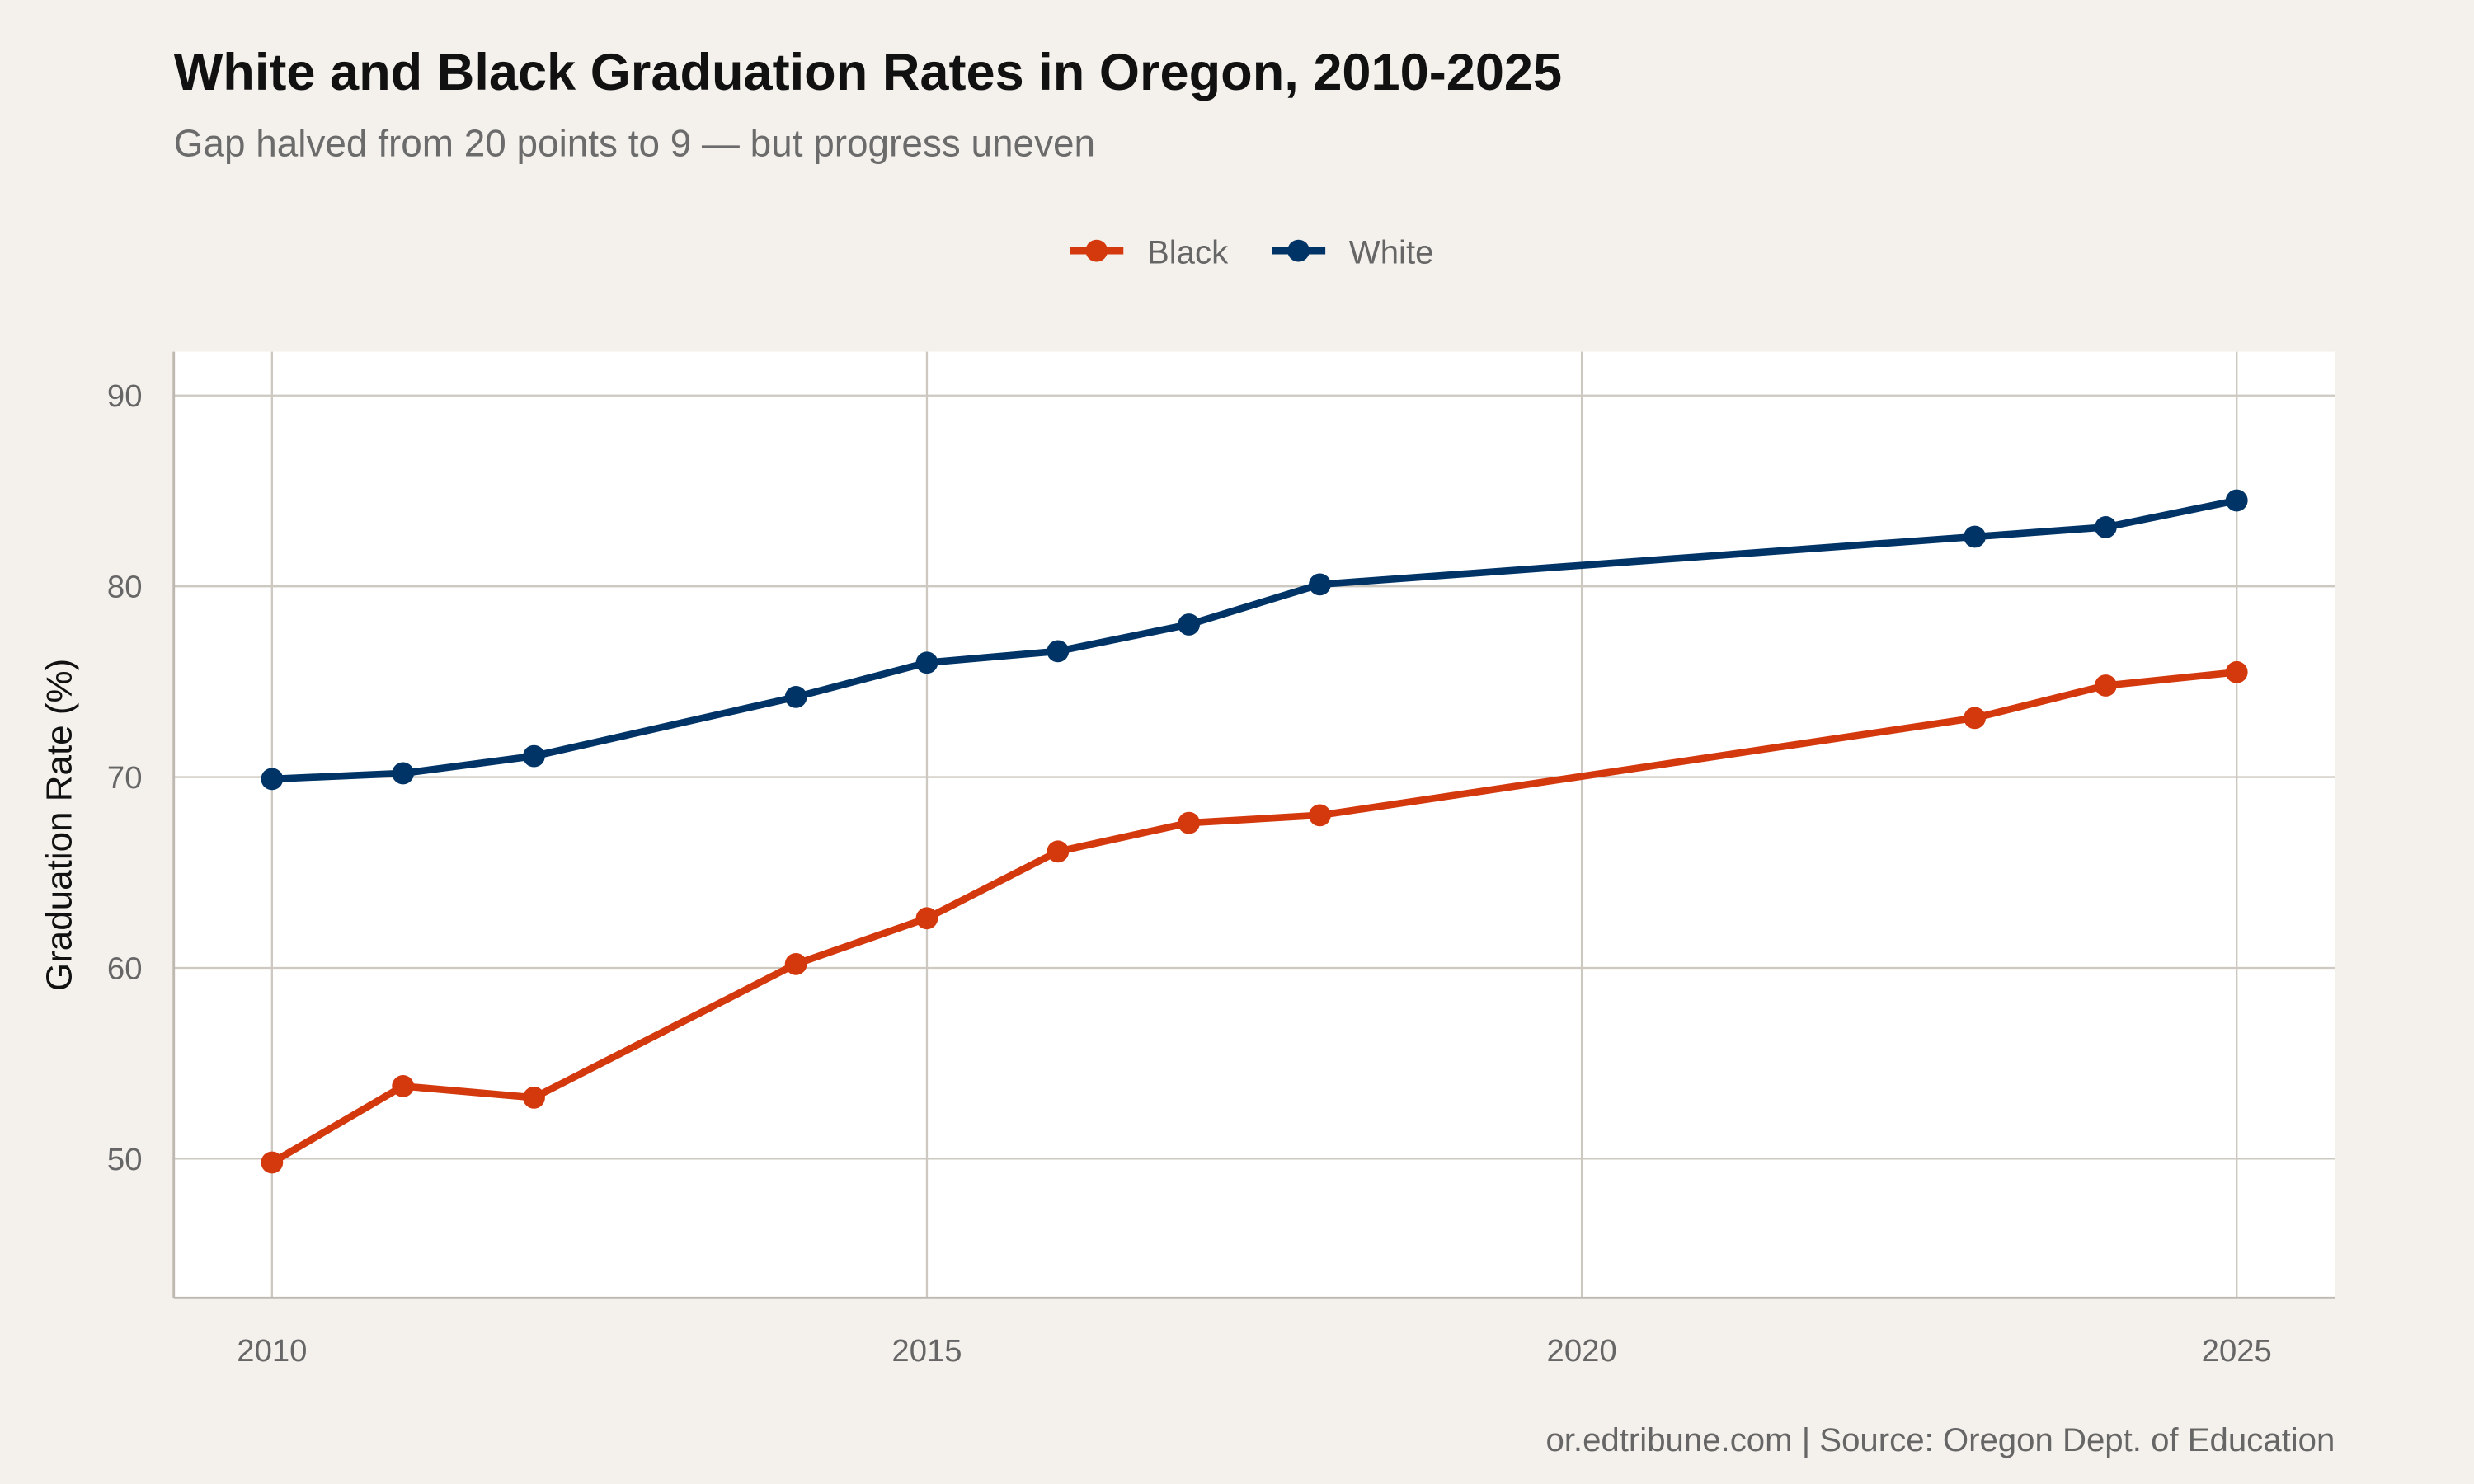 This screenshot has height=1484, width=2474. What do you see at coordinates (125, 587) in the screenshot?
I see `y-tick-label: 80` at bounding box center [125, 587].